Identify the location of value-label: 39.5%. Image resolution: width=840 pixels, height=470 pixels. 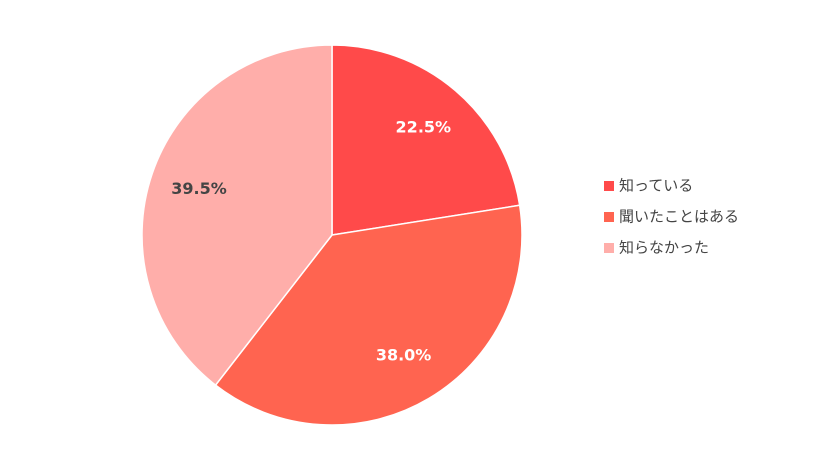
(199, 188).